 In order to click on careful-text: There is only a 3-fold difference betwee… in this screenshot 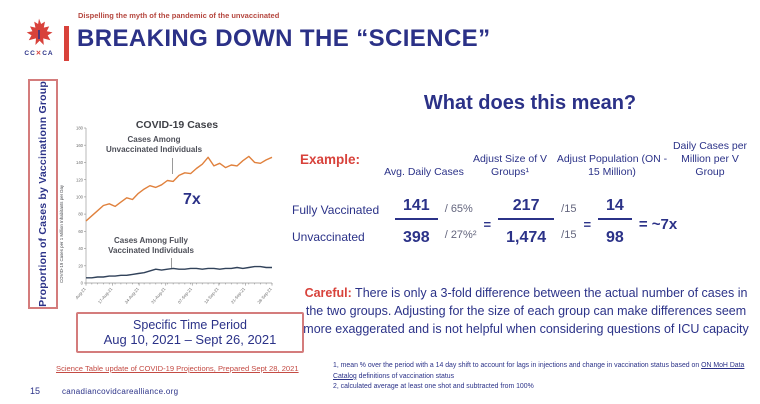, I will do `click(526, 311)`.